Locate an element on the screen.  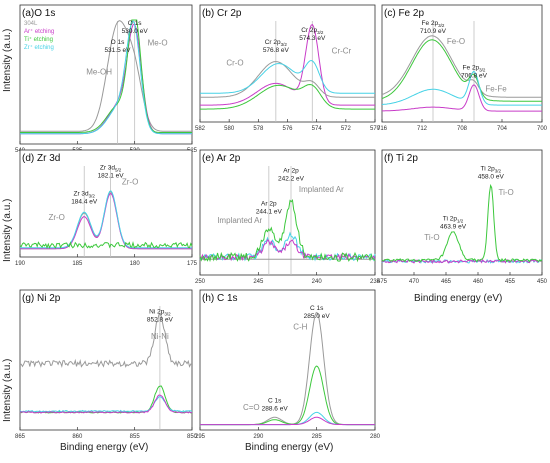
x-tick-label-g-0: 865 is located at coordinates (20, 437).